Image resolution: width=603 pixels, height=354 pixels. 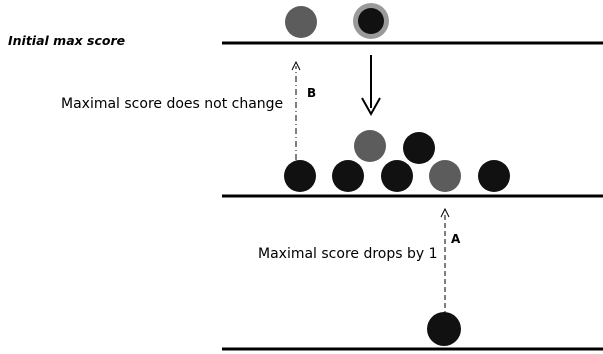 What do you see at coordinates (370, 146) in the screenshot?
I see `pile-ball-gray-top` at bounding box center [370, 146].